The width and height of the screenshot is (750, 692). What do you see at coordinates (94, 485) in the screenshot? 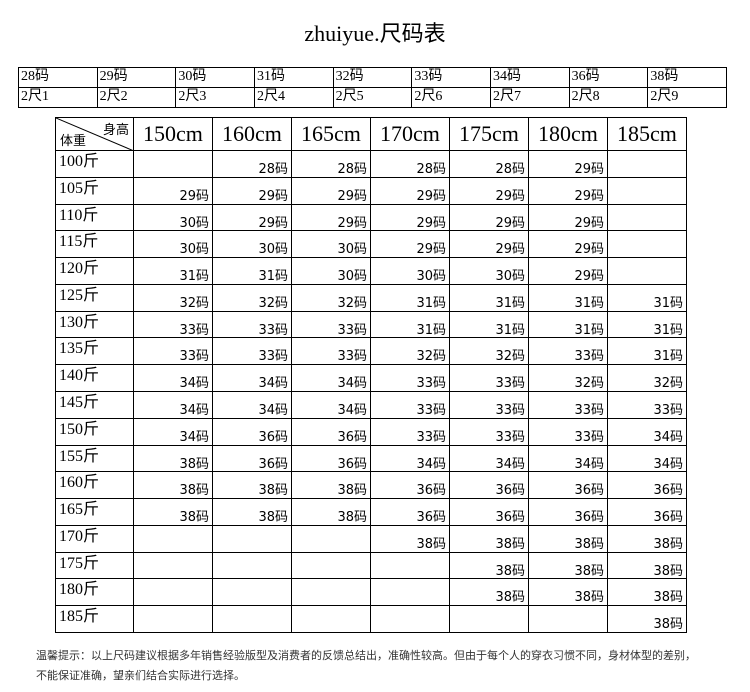
I see `weight-label: 160斤` at bounding box center [94, 485].